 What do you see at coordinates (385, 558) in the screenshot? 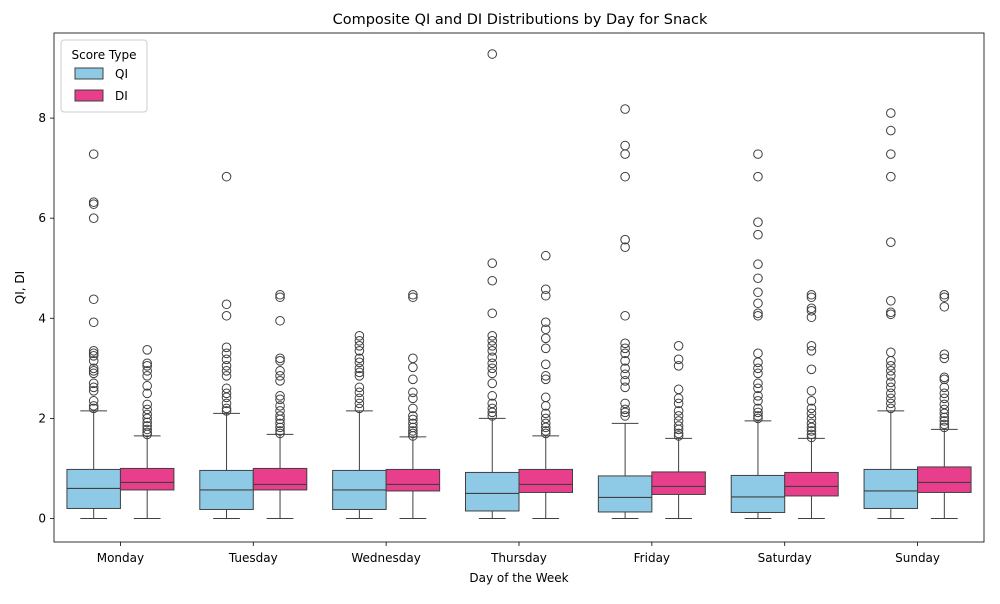
I see `x-tick-label: Wednesday` at bounding box center [385, 558].